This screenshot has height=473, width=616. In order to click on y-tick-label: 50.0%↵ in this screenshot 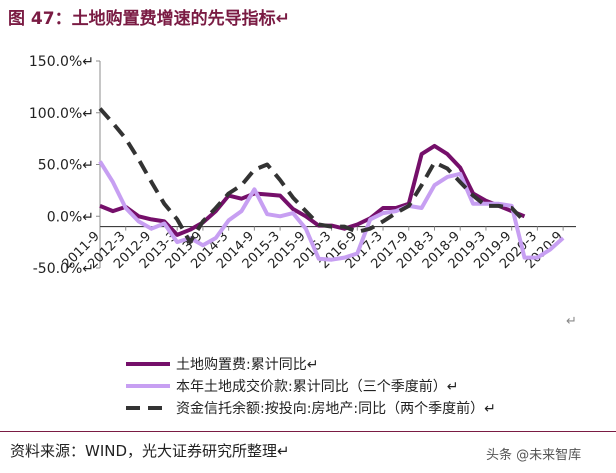, I will do `click(66, 166)`.